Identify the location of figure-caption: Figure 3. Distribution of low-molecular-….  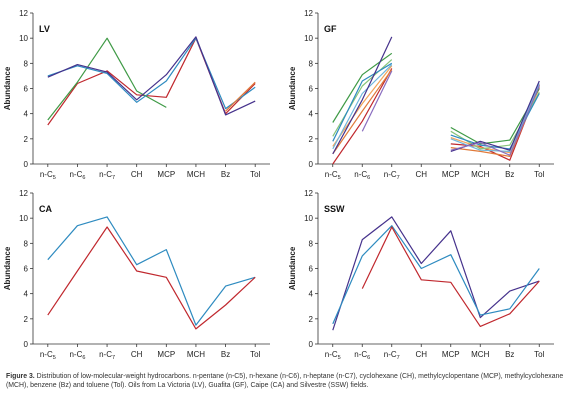
(290, 381).